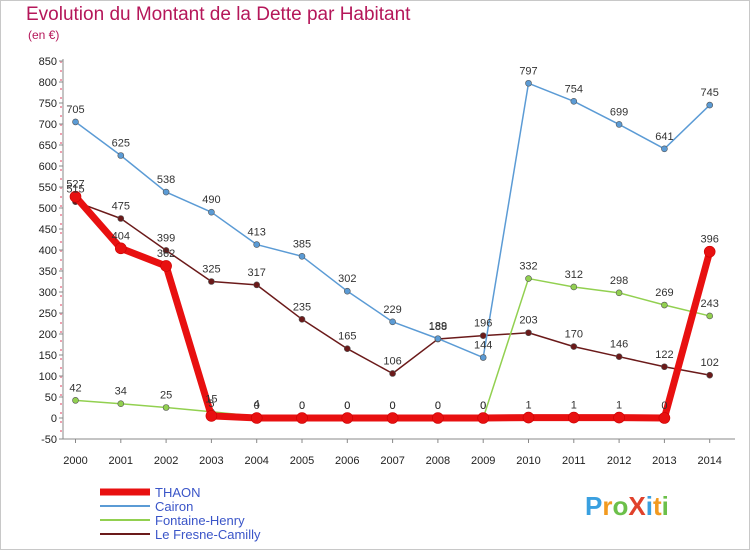 Image resolution: width=750 pixels, height=550 pixels. What do you see at coordinates (121, 207) in the screenshot?
I see `data-label: 475` at bounding box center [121, 207].